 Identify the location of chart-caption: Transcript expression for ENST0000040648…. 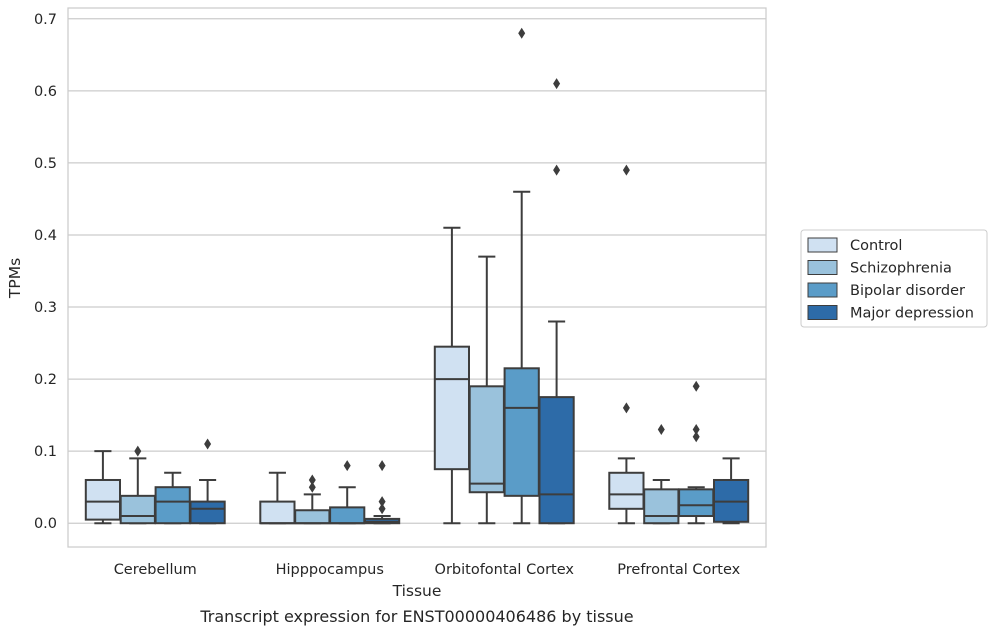
(416, 616).